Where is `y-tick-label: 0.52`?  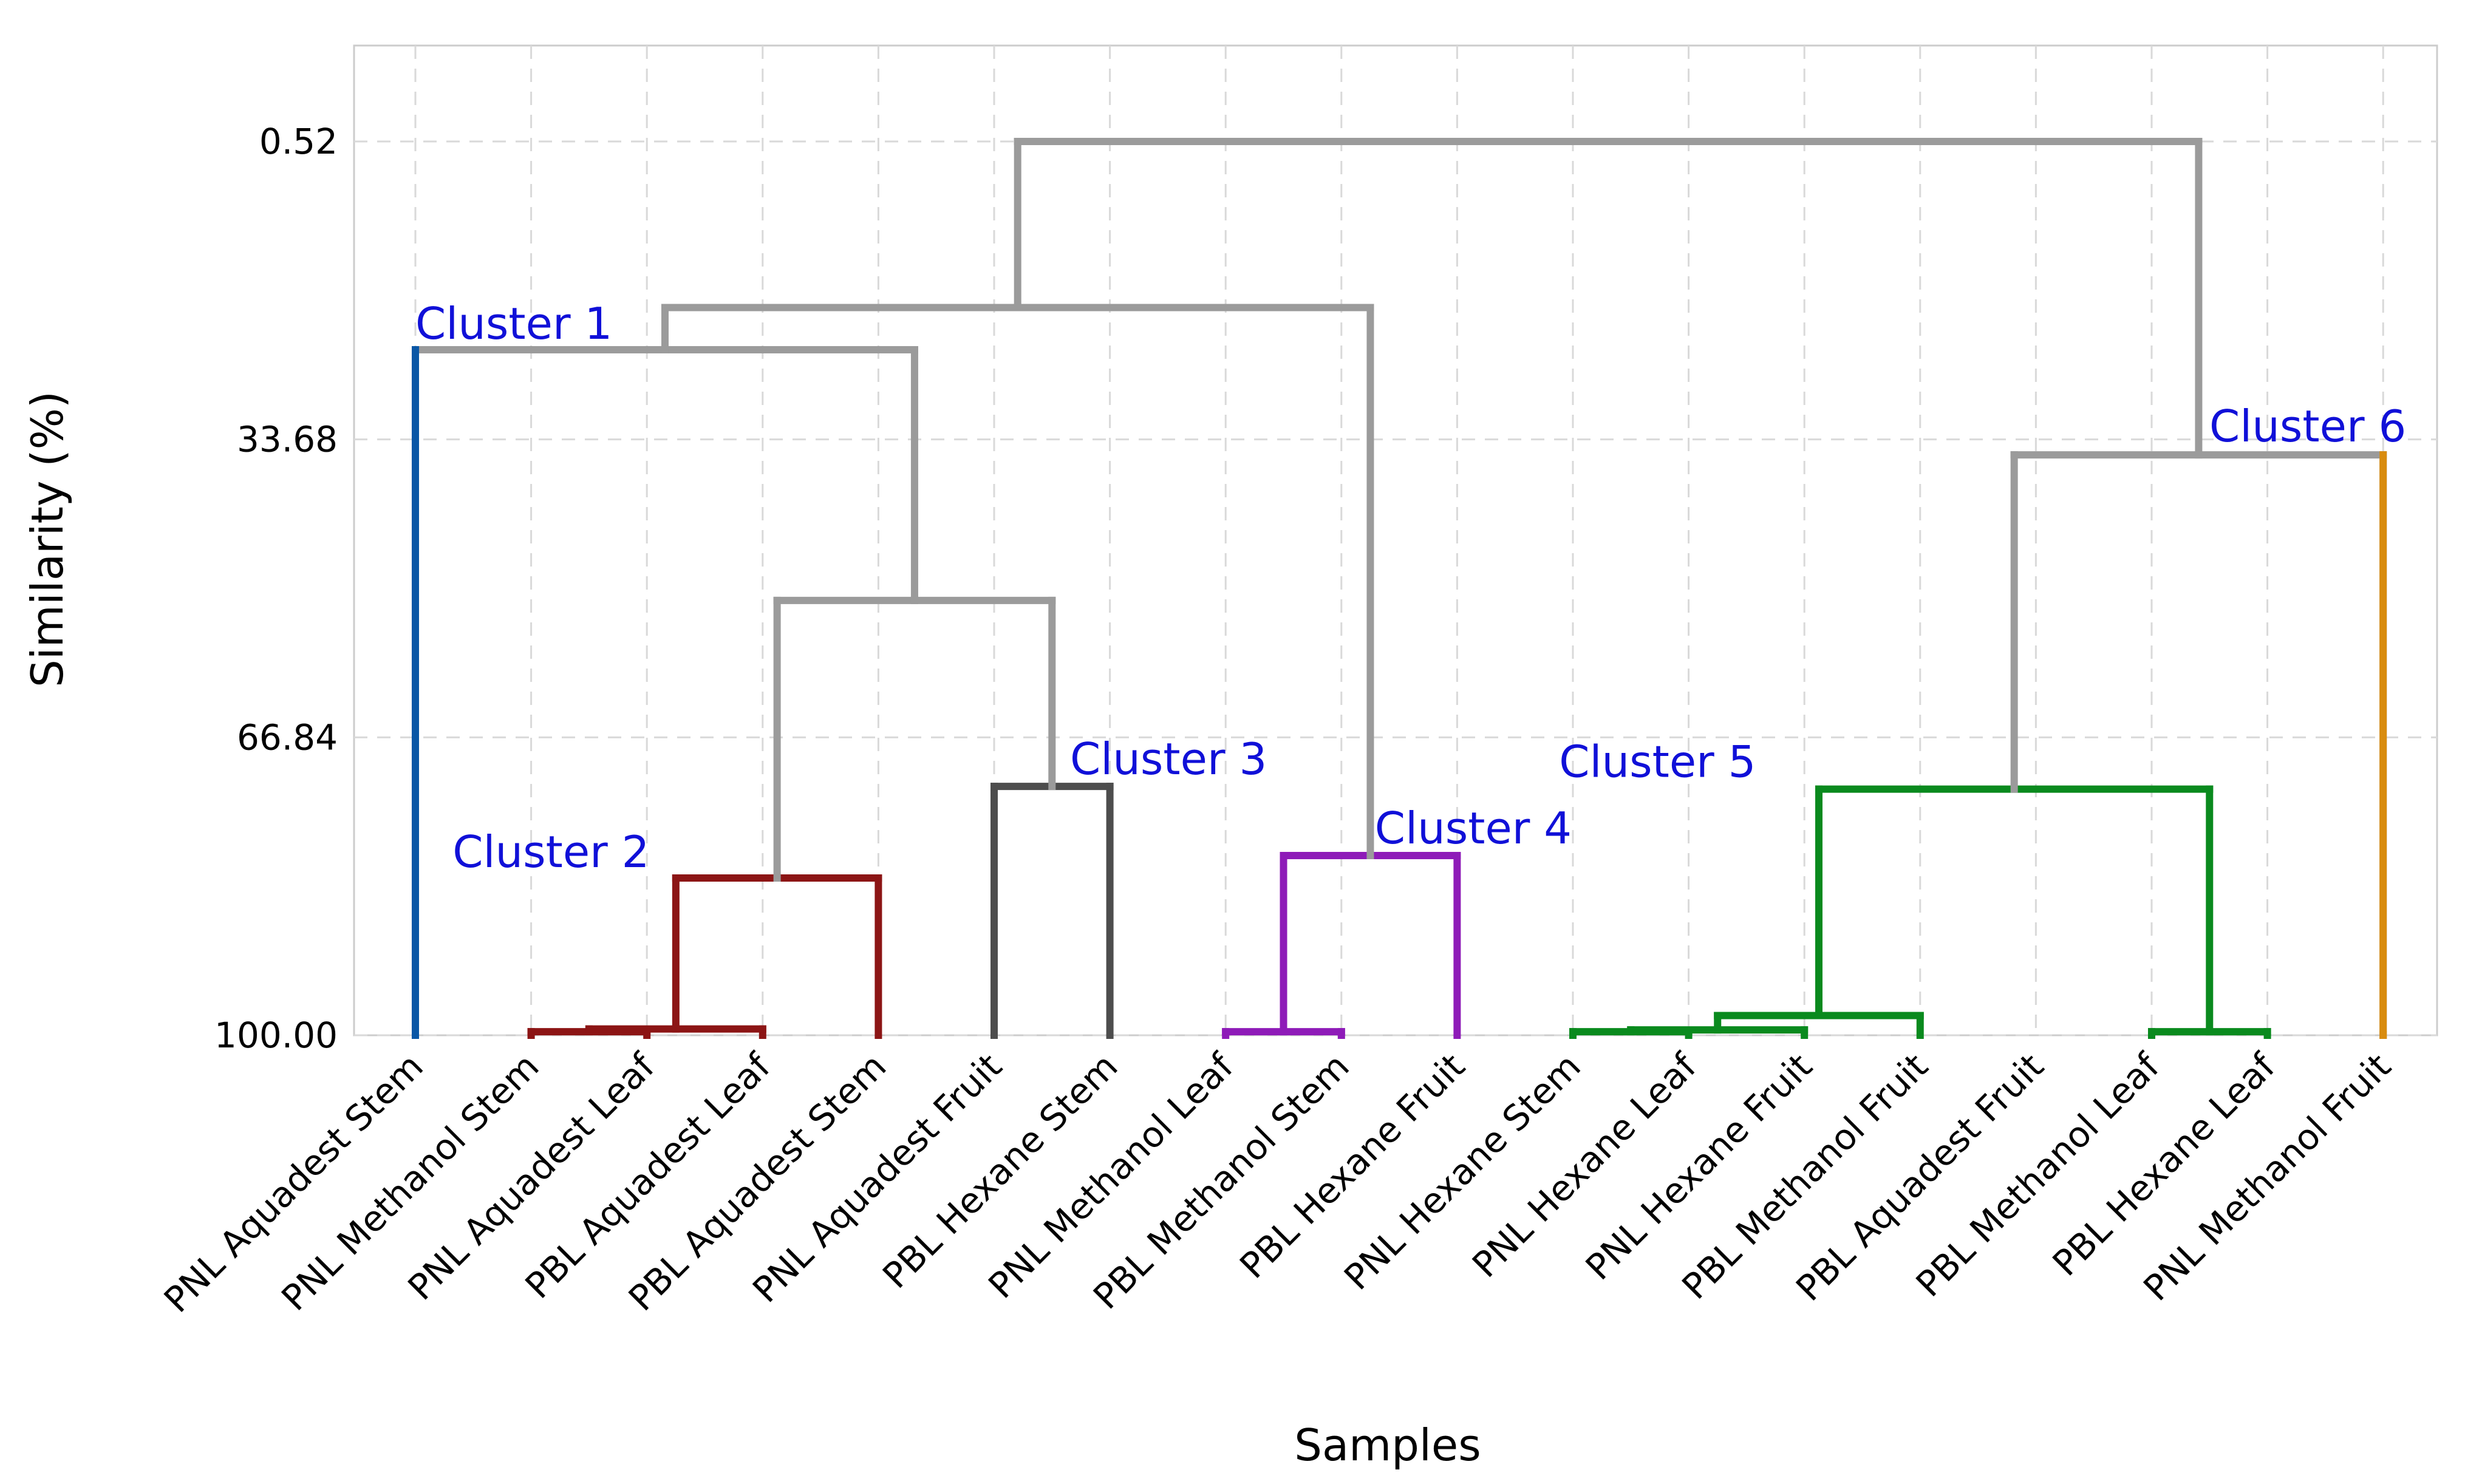
y-tick-label: 0.52 is located at coordinates (298, 141).